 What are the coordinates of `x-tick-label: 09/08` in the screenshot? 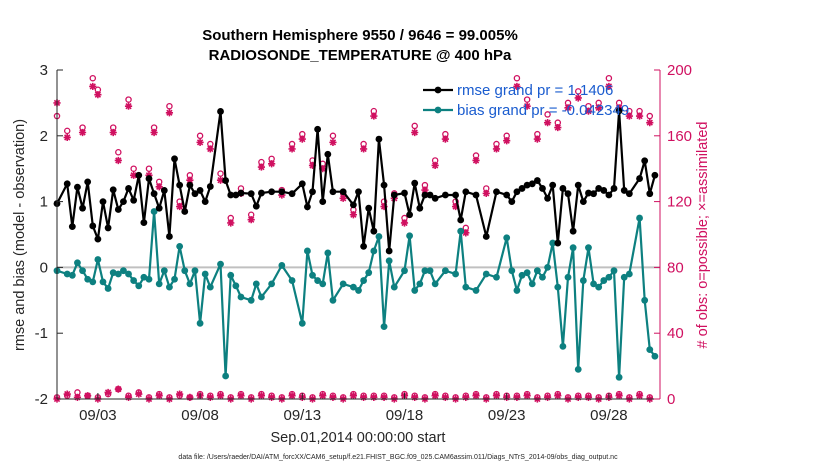 It's located at (200, 415).